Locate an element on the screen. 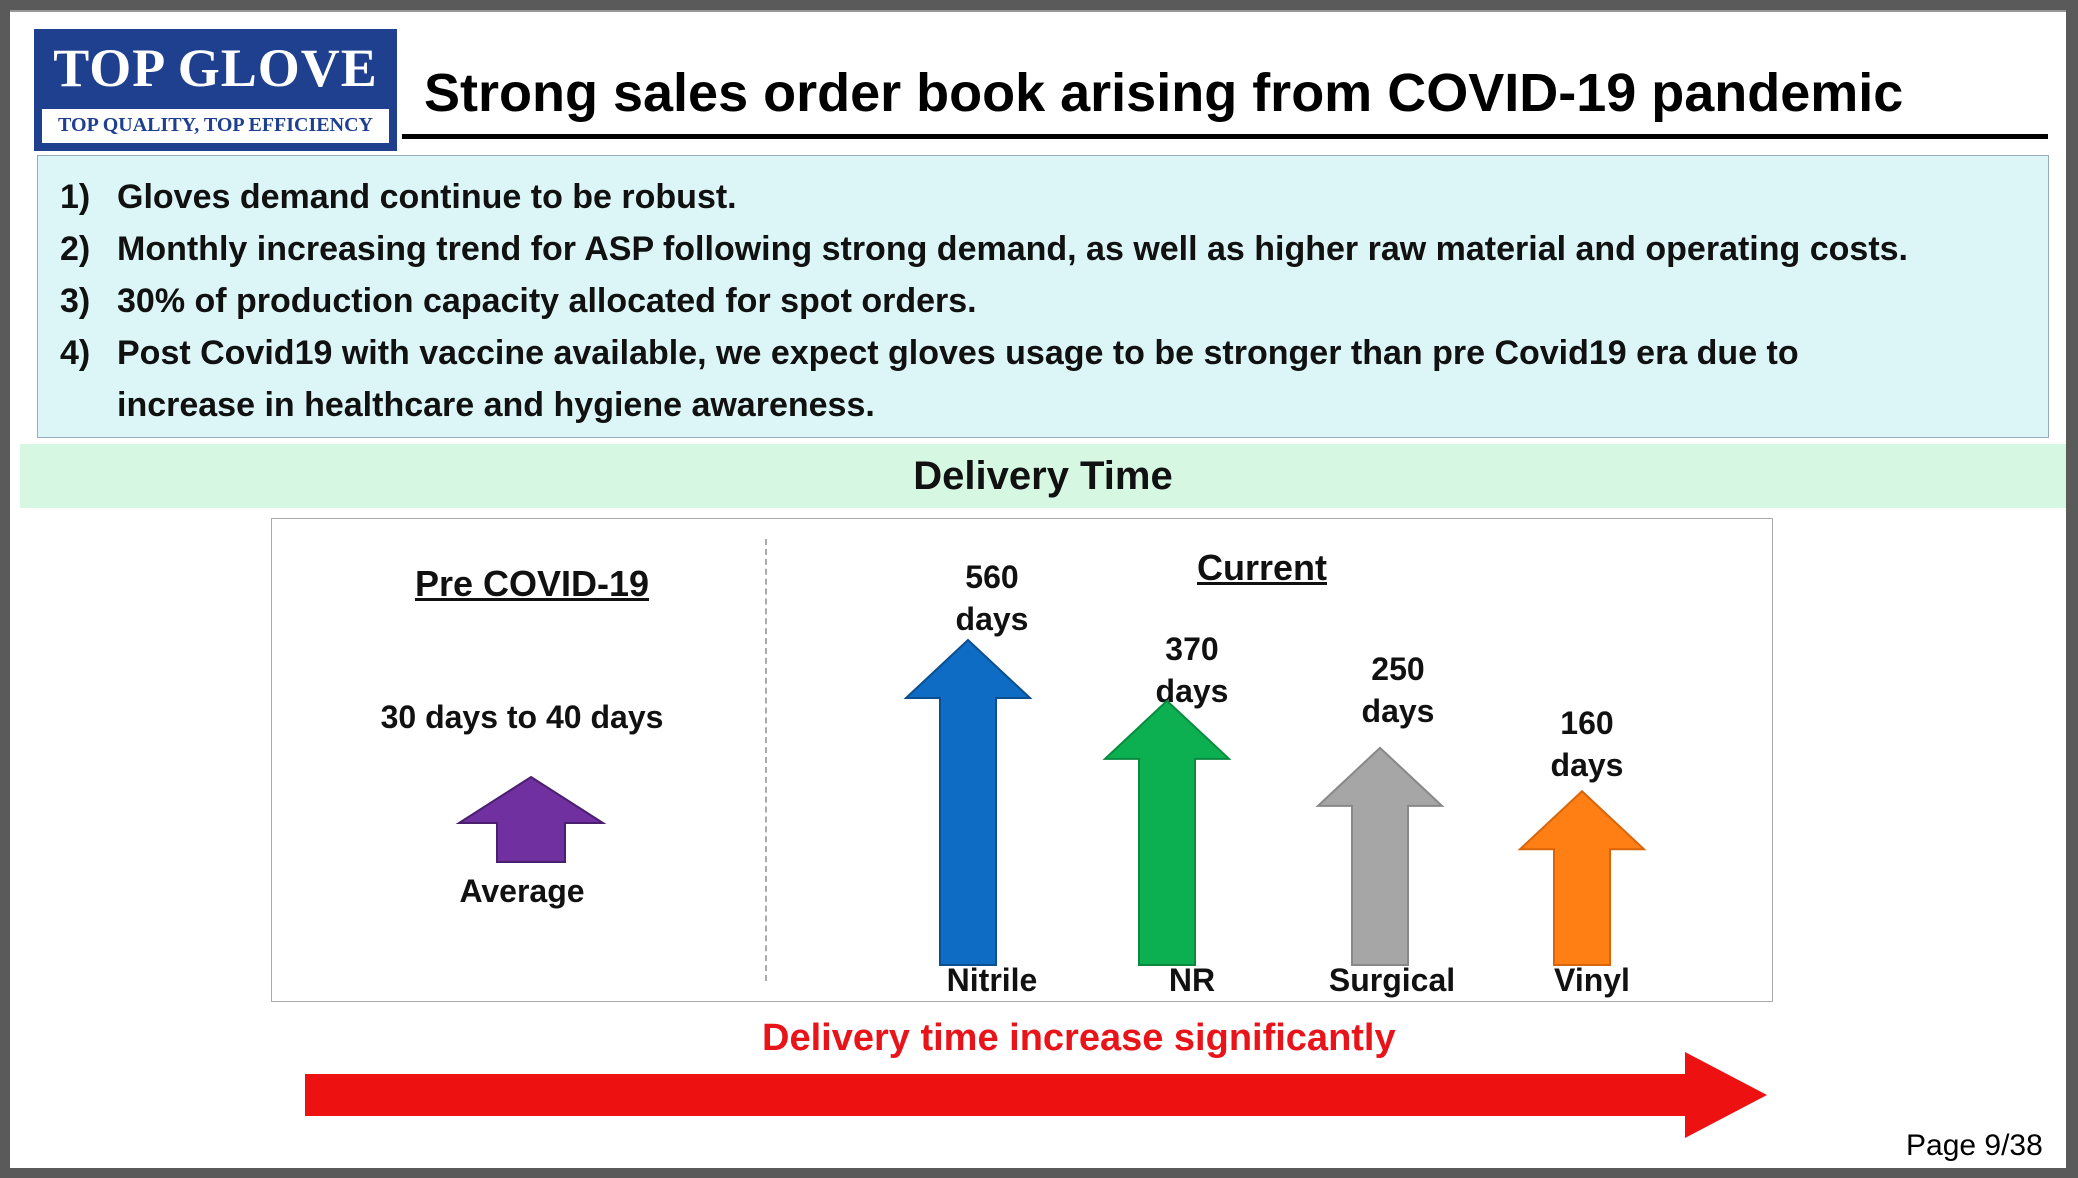 The height and width of the screenshot is (1178, 2078). company-logo: TOP GLOVE TOP QUALITY, TOP EFFICIENCY is located at coordinates (215, 90).